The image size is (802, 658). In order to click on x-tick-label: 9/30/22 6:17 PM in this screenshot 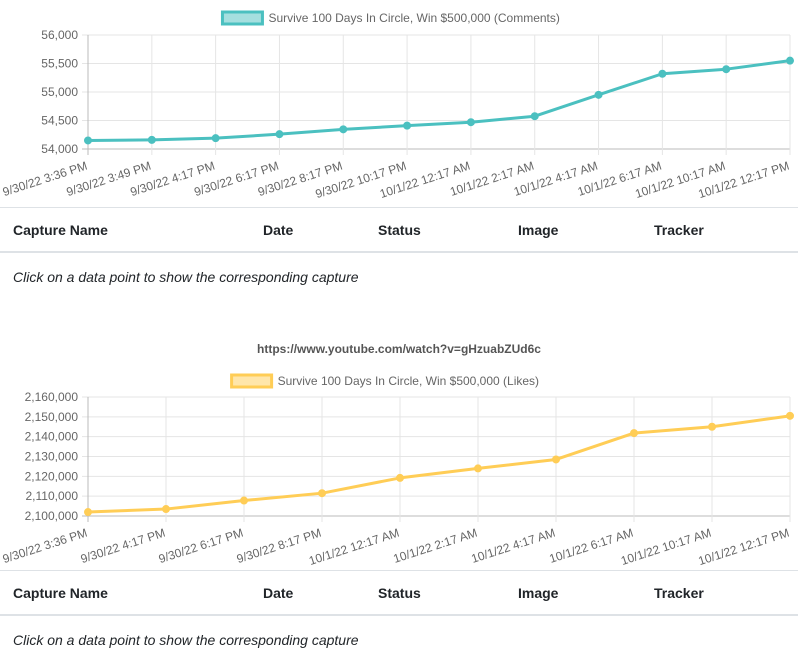, I will do `click(201, 546)`.